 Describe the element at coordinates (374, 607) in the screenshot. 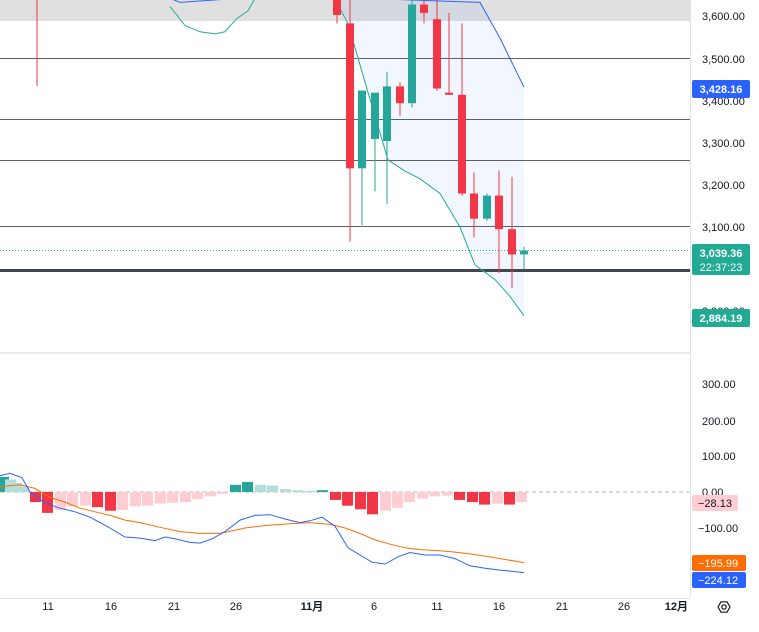

I see `time-tick: 6` at that location.